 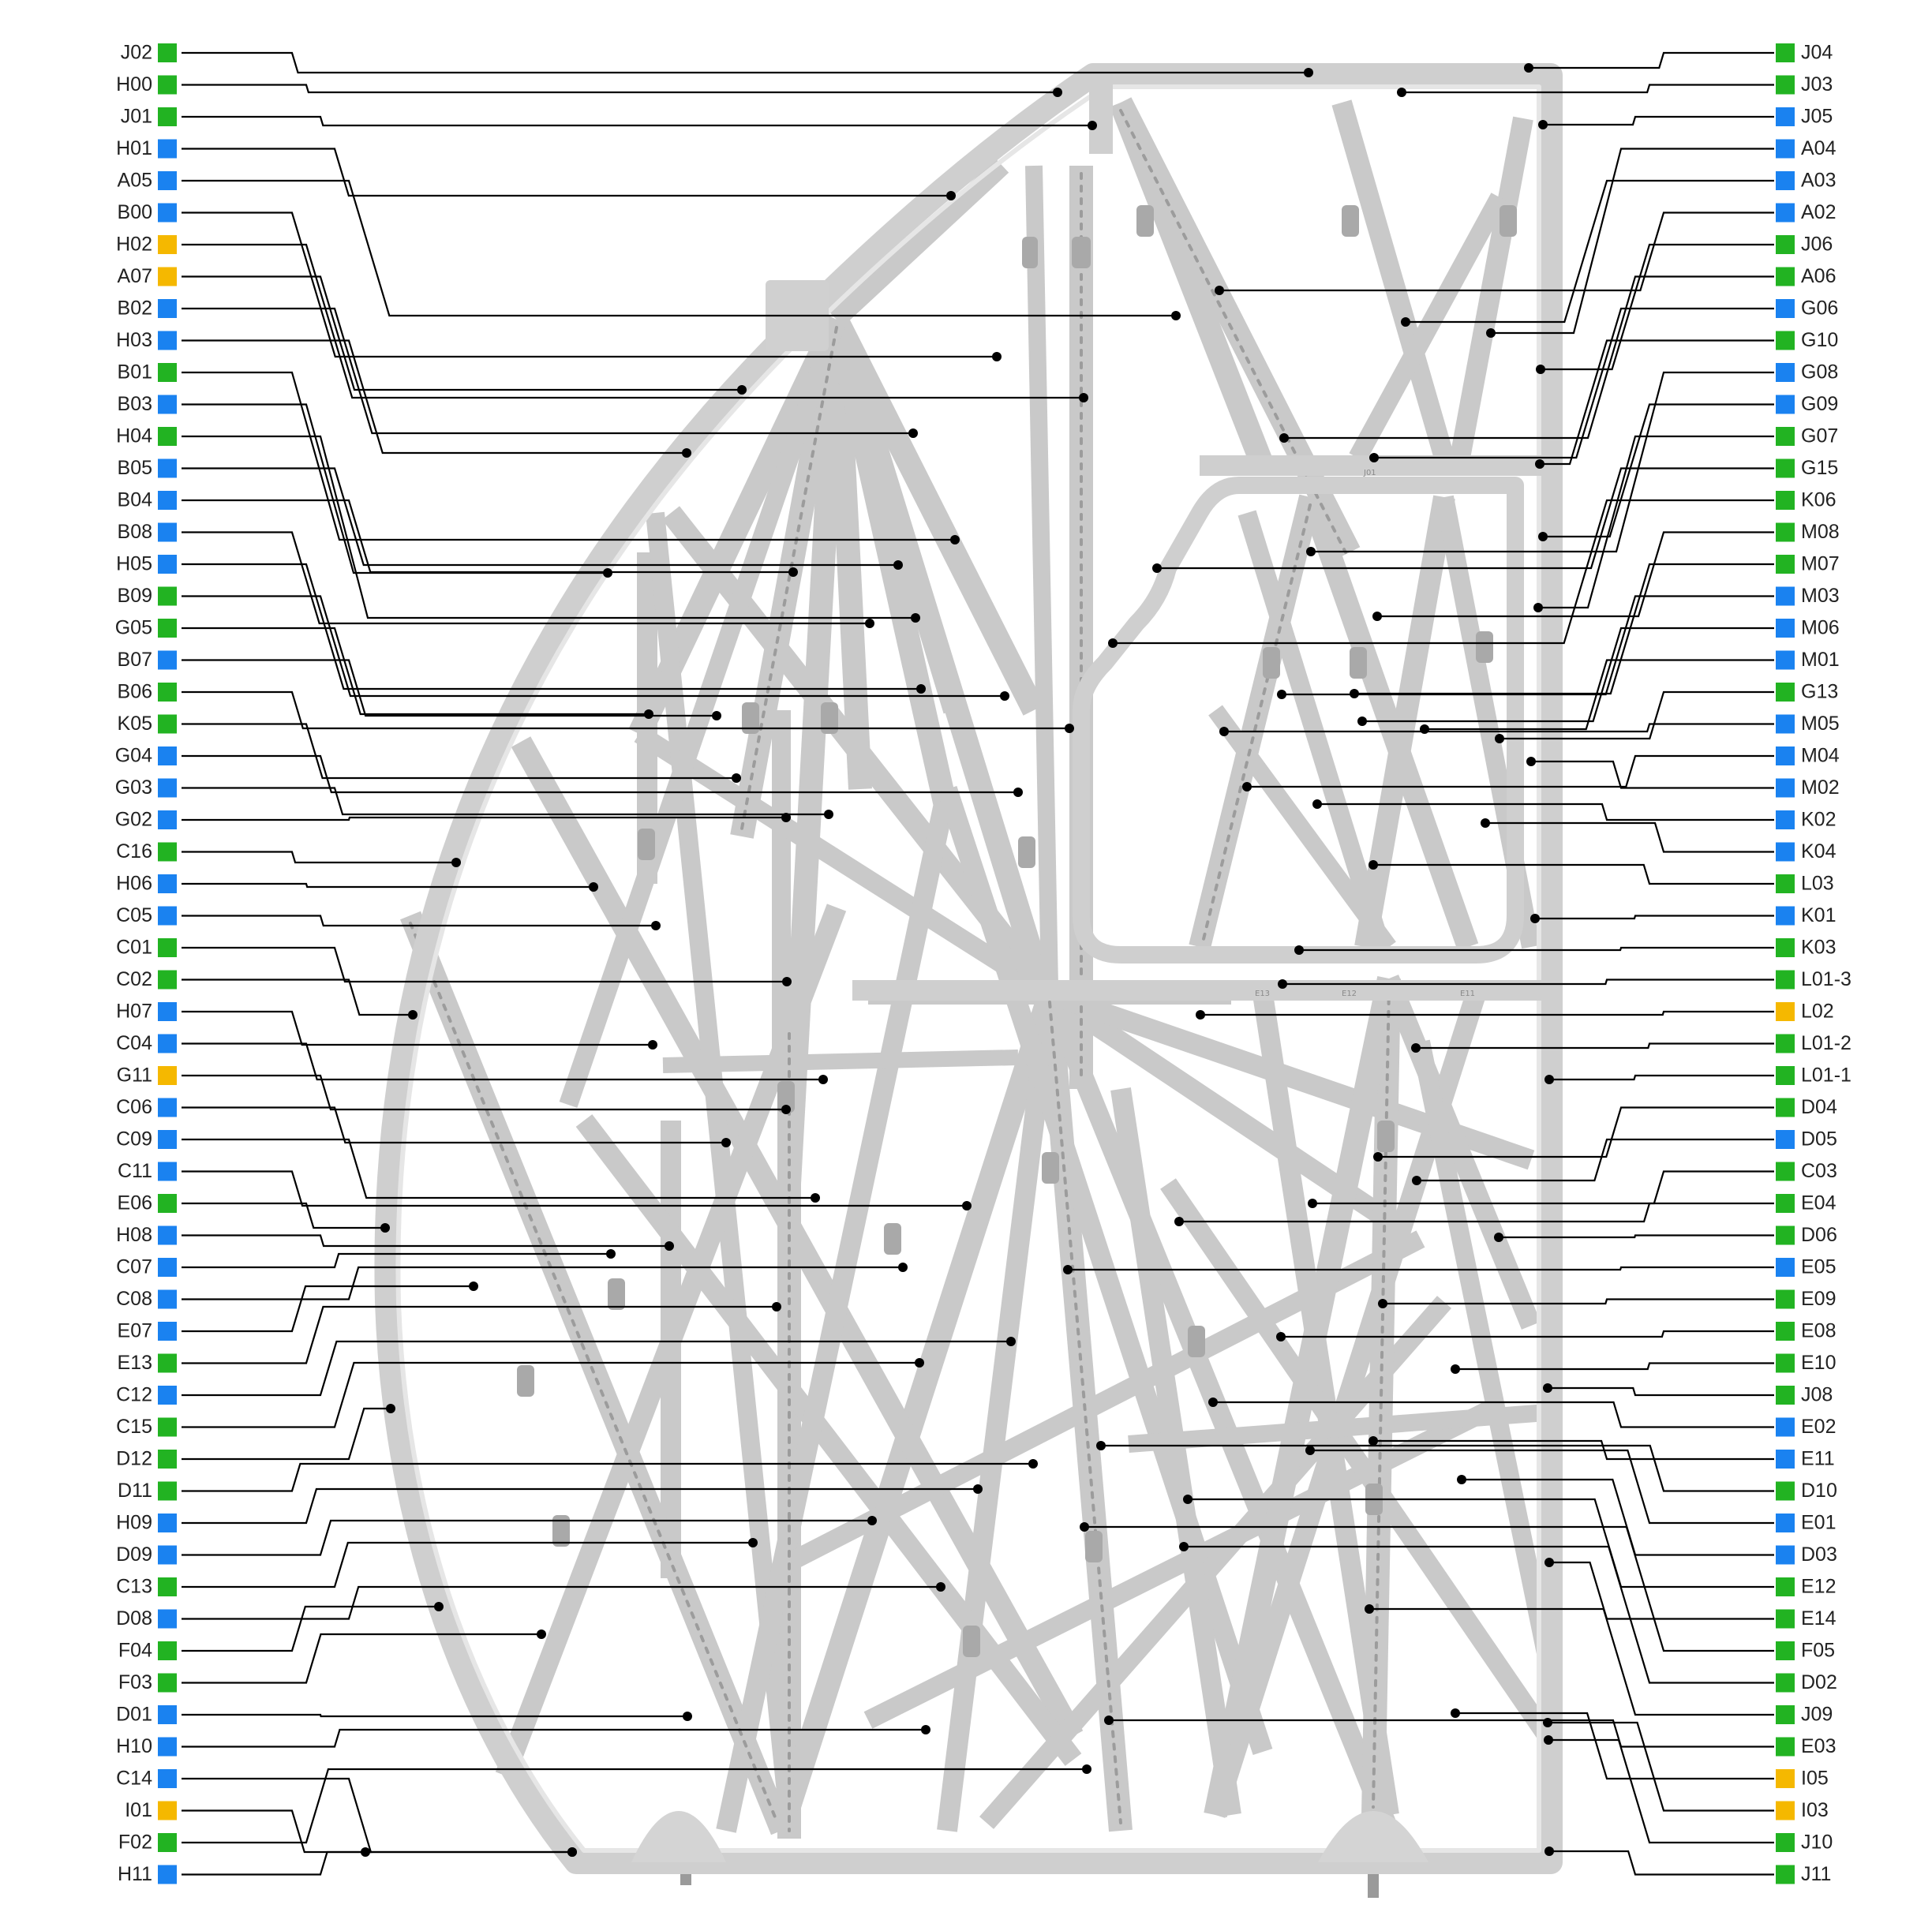 What do you see at coordinates (686, 453) in the screenshot?
I see `left-leader-dot-h03` at bounding box center [686, 453].